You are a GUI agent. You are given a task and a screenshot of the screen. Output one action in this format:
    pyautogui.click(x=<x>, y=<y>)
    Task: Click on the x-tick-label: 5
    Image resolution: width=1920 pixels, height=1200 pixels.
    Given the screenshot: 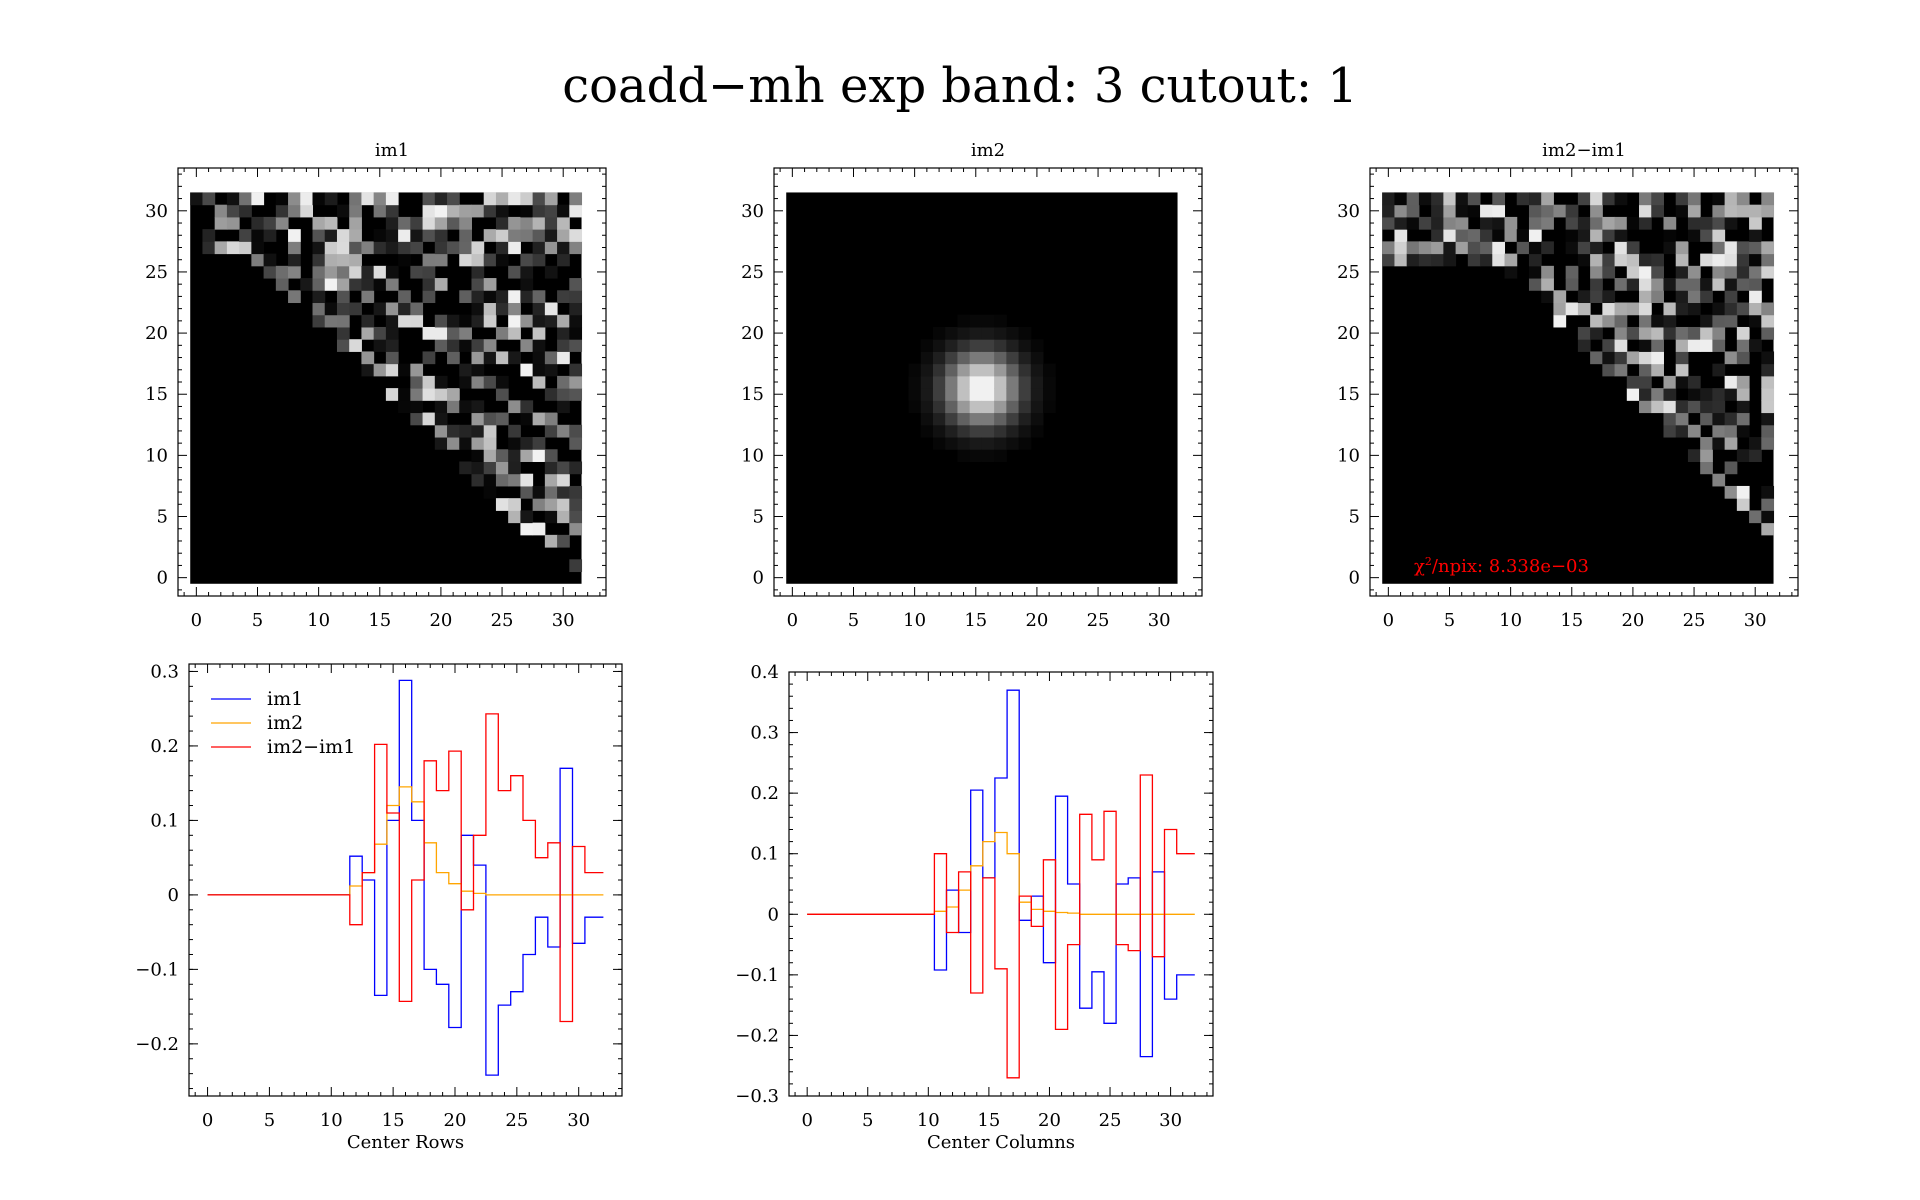 What is the action you would take?
    pyautogui.click(x=867, y=1120)
    